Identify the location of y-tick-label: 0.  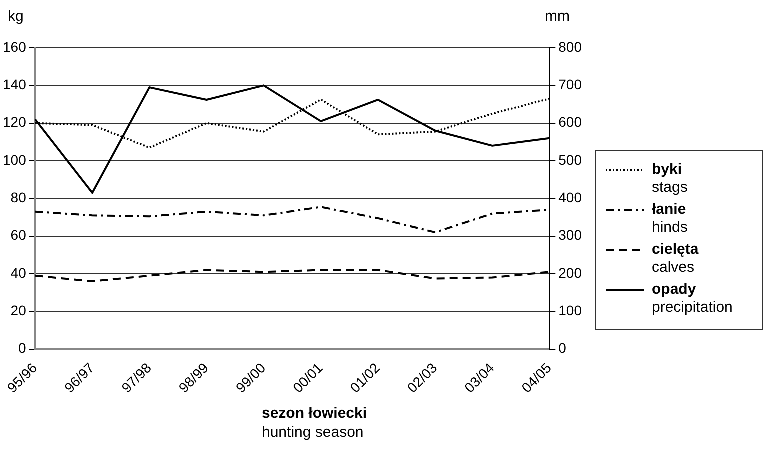
(22, 348).